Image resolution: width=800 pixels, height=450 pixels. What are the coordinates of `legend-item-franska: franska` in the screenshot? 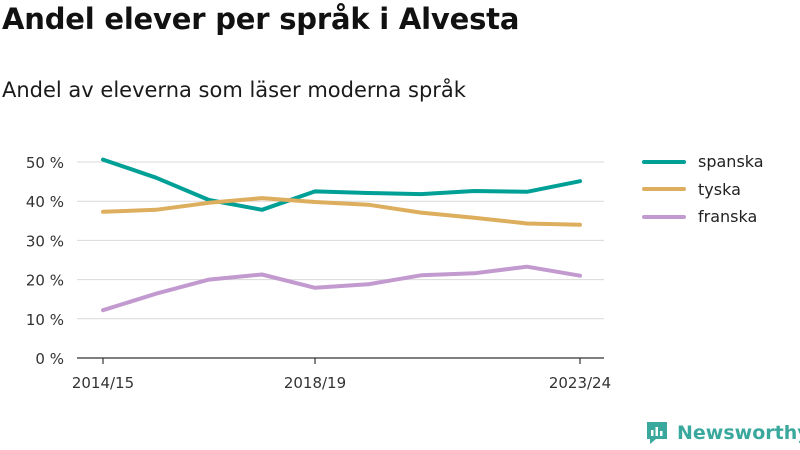 It's located at (703, 217).